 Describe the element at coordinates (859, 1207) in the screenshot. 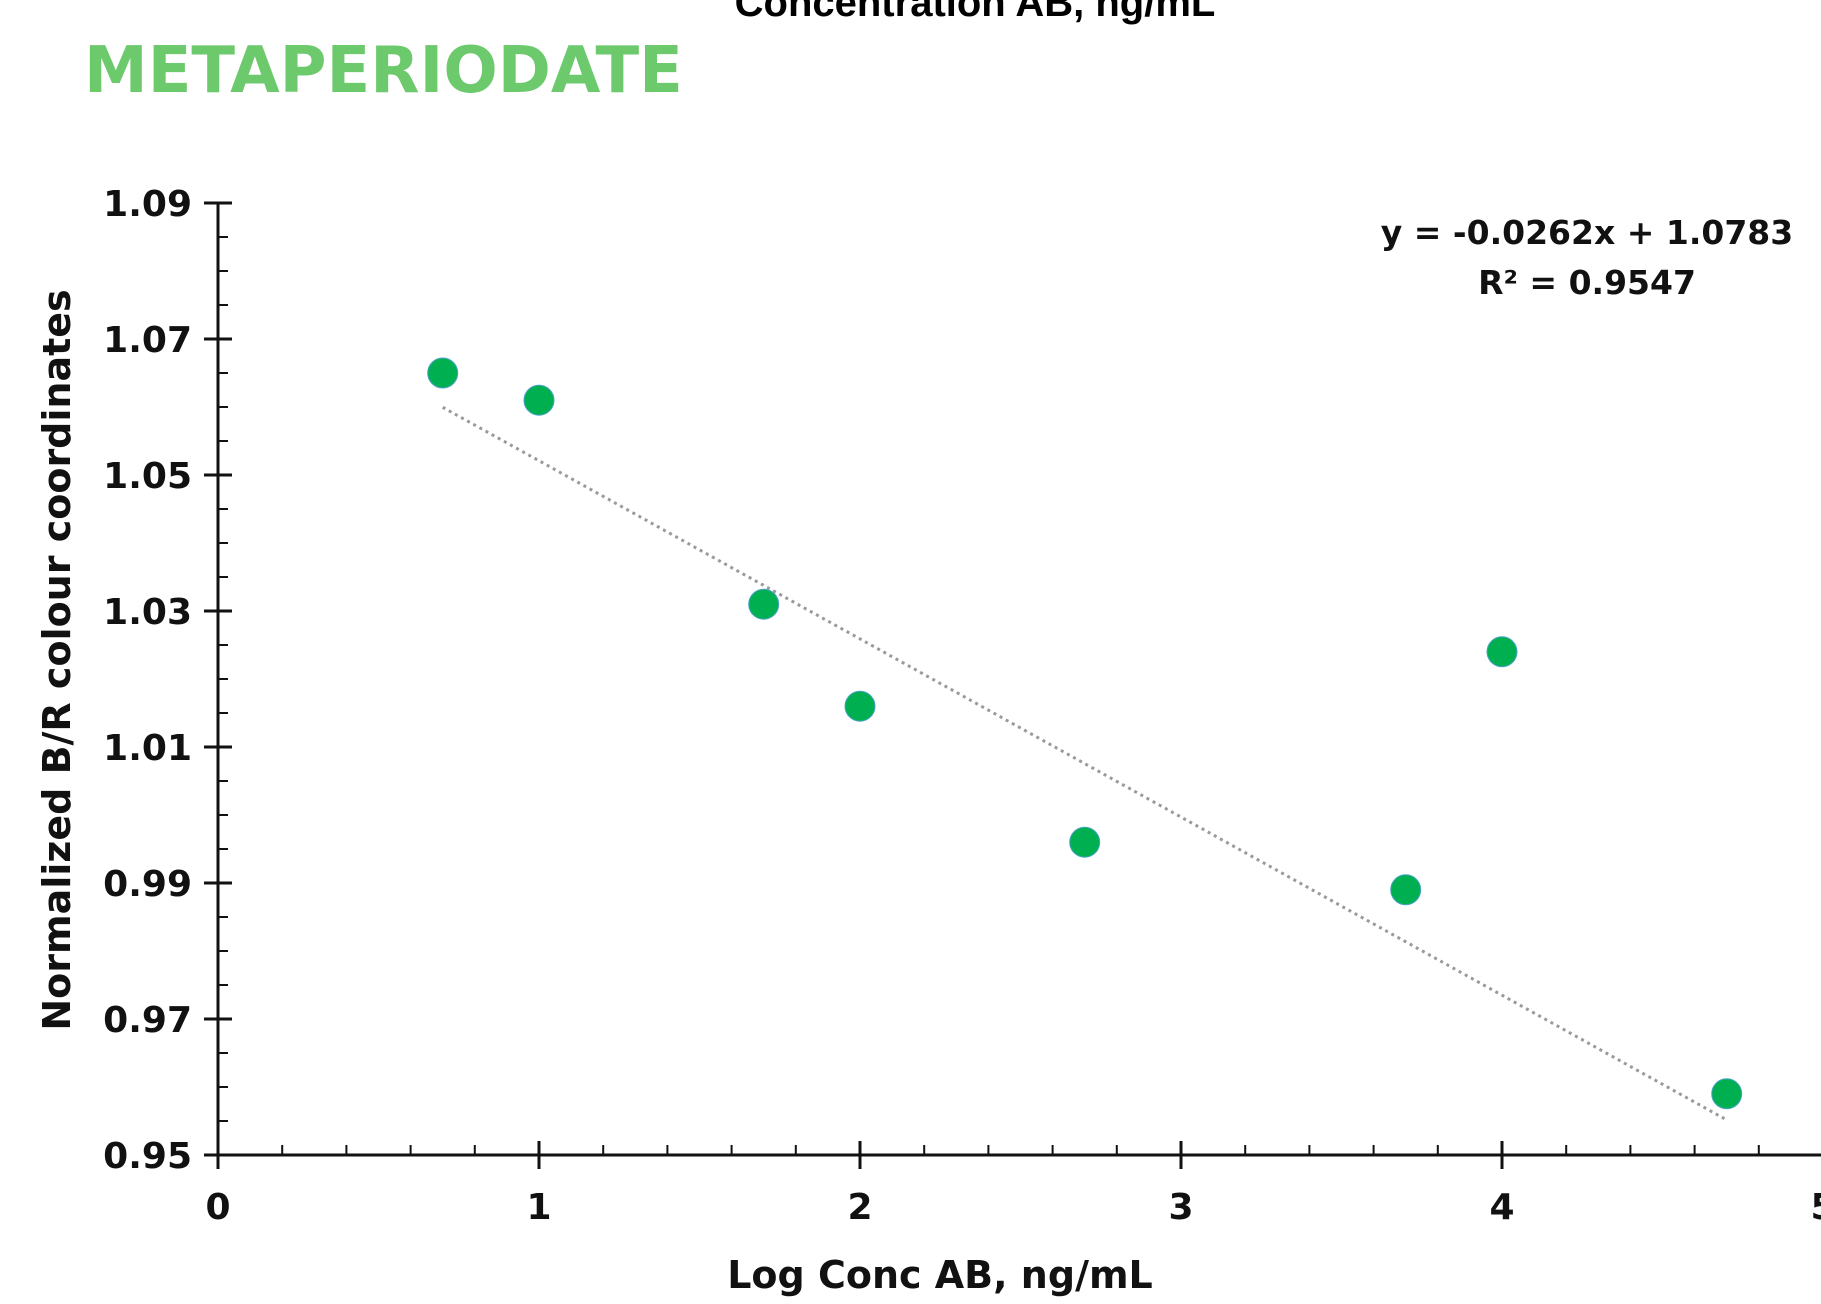

I see `x-tick-label: 2` at that location.